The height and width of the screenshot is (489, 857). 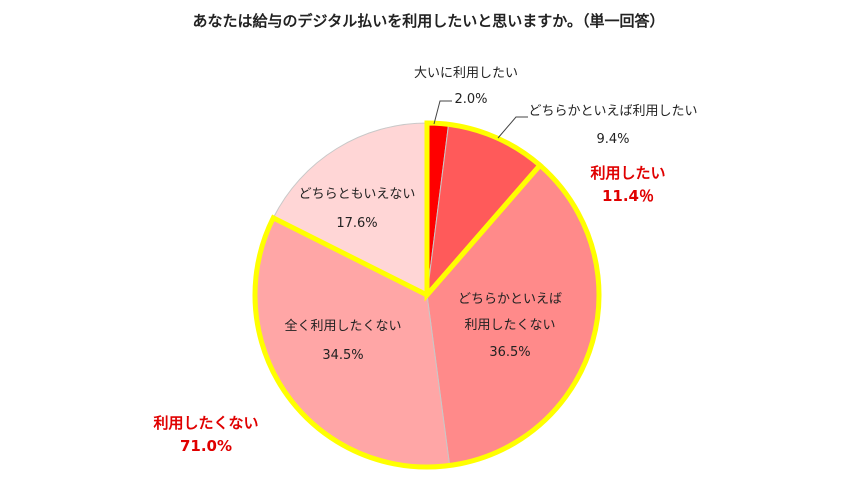 I want to click on slice-value-2: 9.4%, so click(x=612, y=139).